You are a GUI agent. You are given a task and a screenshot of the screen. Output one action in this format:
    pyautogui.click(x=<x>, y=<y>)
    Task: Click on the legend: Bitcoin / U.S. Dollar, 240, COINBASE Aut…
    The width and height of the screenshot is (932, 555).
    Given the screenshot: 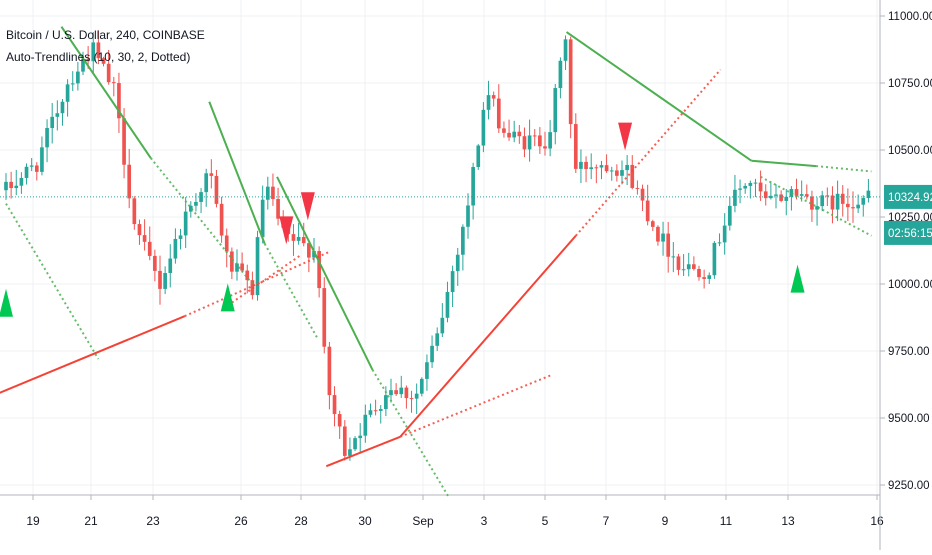 What is the action you would take?
    pyautogui.click(x=105, y=46)
    